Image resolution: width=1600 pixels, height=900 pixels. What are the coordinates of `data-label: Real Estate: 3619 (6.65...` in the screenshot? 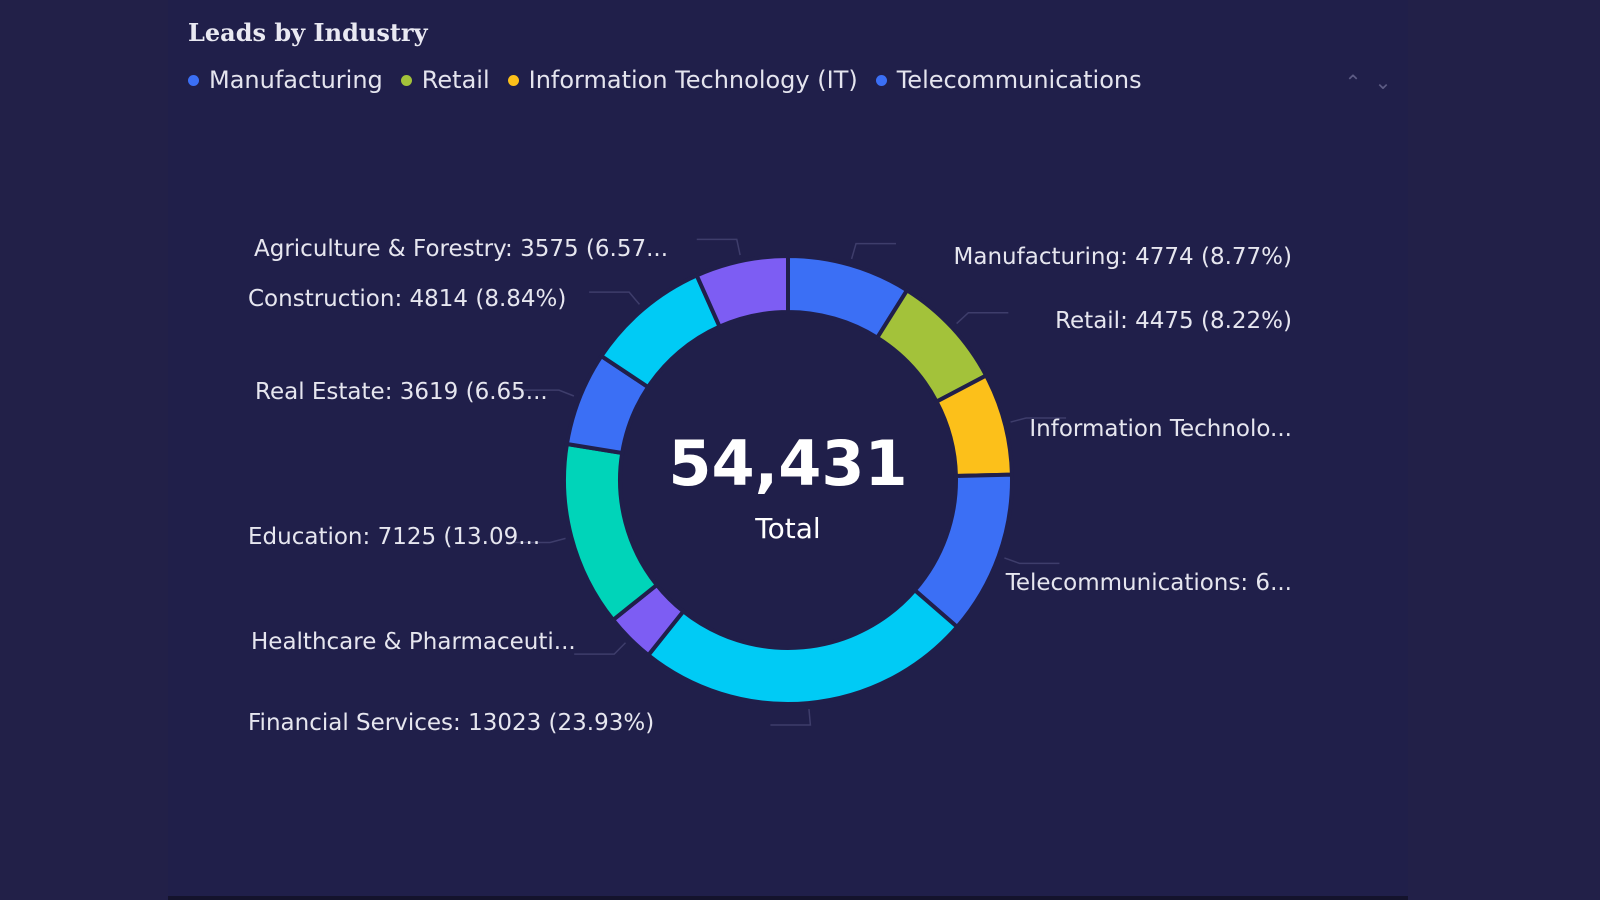 It's located at (401, 392).